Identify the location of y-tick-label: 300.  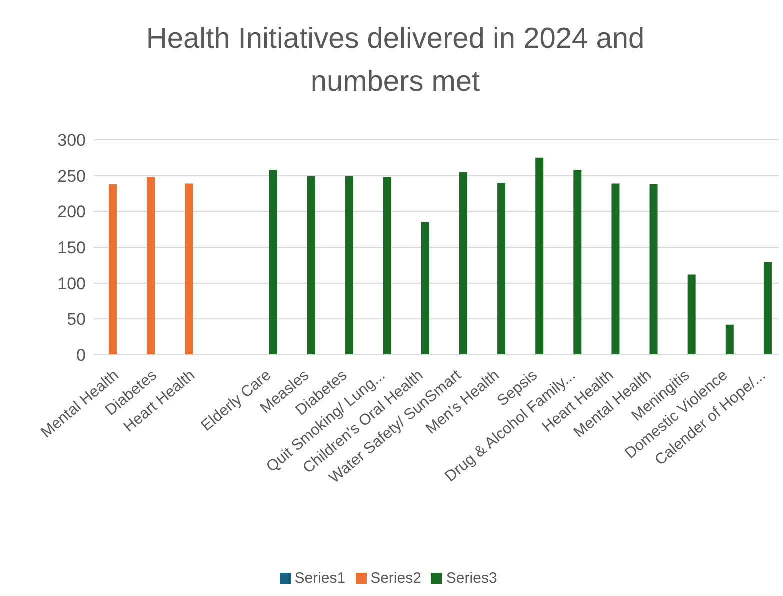
(72, 140).